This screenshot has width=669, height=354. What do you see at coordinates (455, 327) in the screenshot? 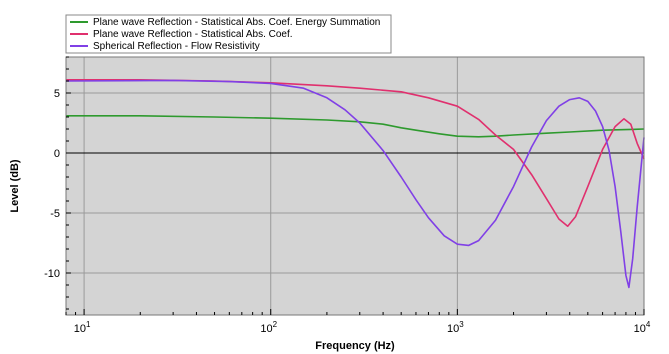
I see `x-tick-label: 10³` at bounding box center [455, 327].